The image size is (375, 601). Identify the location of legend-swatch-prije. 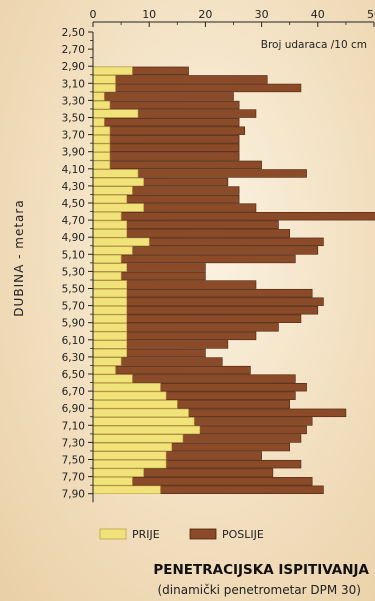
(113, 534).